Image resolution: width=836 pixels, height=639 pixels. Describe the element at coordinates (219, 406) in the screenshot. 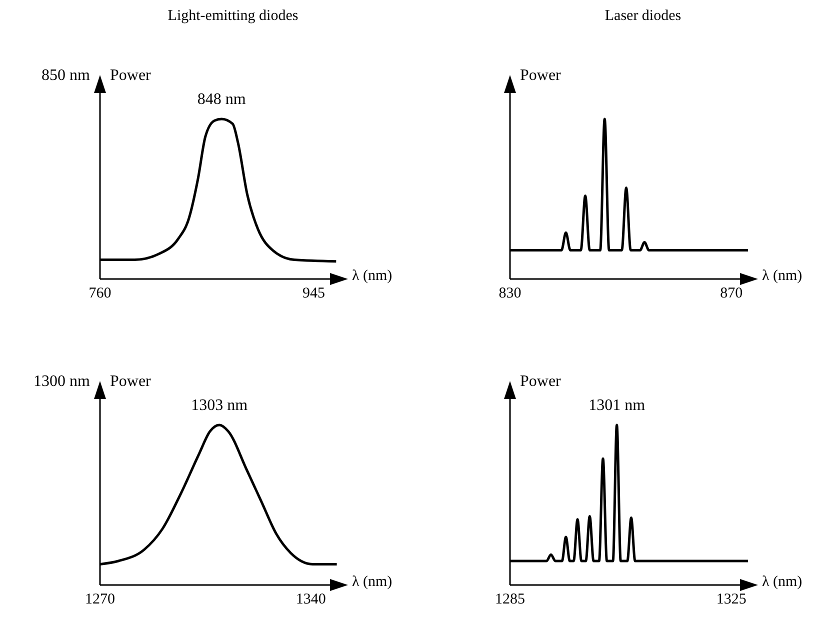

I see `annotation: 1303 nm` at that location.